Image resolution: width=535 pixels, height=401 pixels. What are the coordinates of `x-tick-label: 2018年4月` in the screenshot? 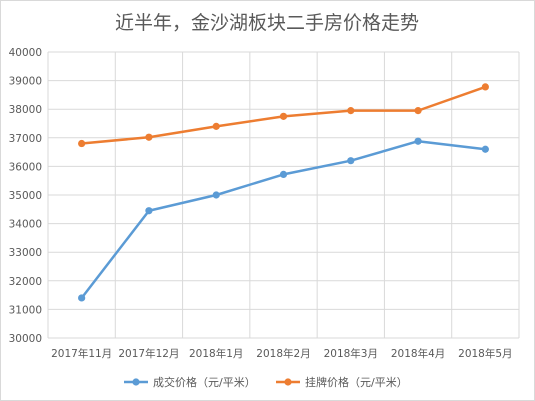 It's located at (418, 353).